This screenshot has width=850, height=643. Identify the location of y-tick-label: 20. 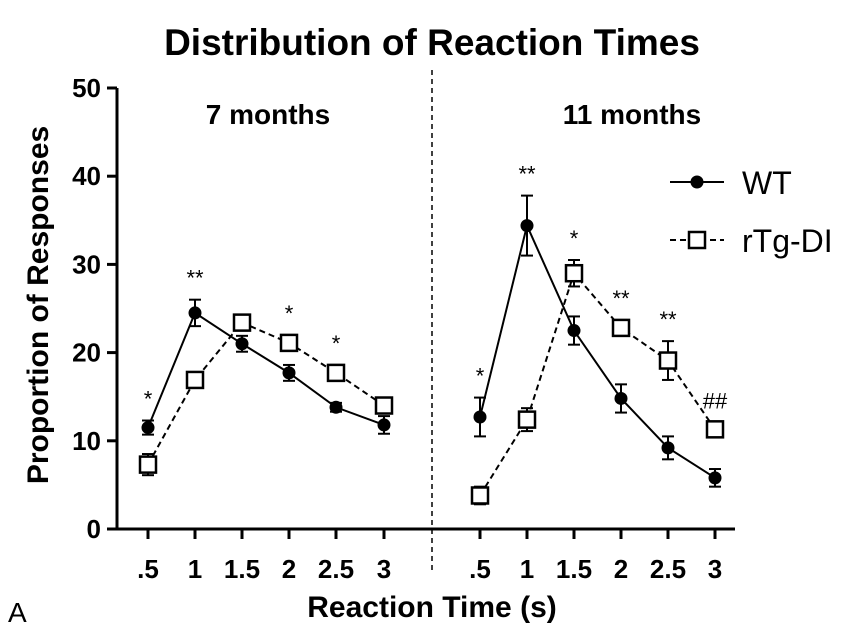
(86, 353).